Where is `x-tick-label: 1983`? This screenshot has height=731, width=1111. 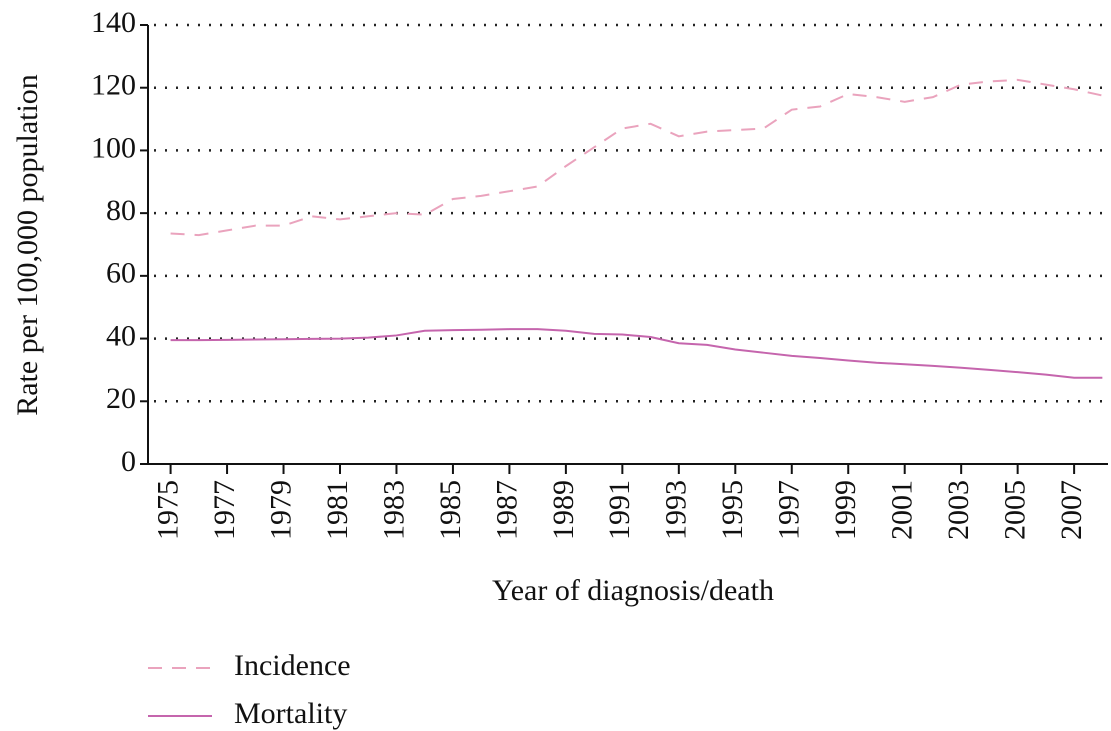
x-tick-label: 1983 is located at coordinates (393, 510).